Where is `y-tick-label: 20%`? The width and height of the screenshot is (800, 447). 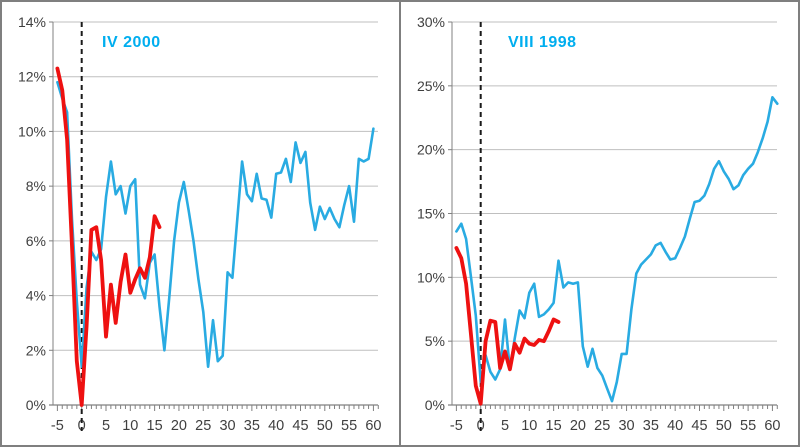 y-tick-label: 20% is located at coordinates (431, 150).